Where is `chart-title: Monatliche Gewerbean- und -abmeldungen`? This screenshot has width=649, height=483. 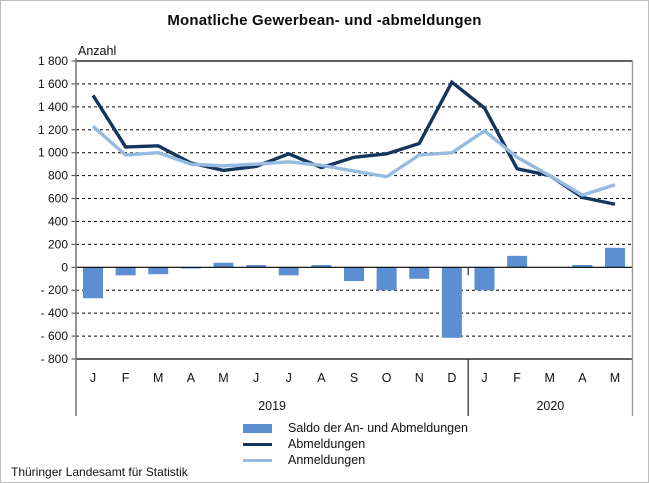 chart-title: Monatliche Gewerbean- und -abmeldungen is located at coordinates (324, 20).